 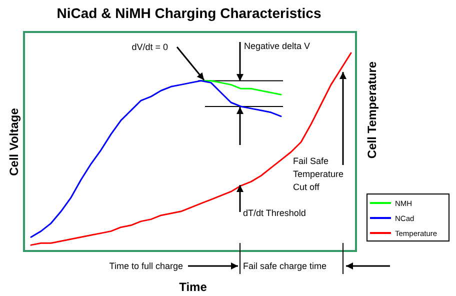 What do you see at coordinates (146, 266) in the screenshot?
I see `text: Time to full charge` at bounding box center [146, 266].